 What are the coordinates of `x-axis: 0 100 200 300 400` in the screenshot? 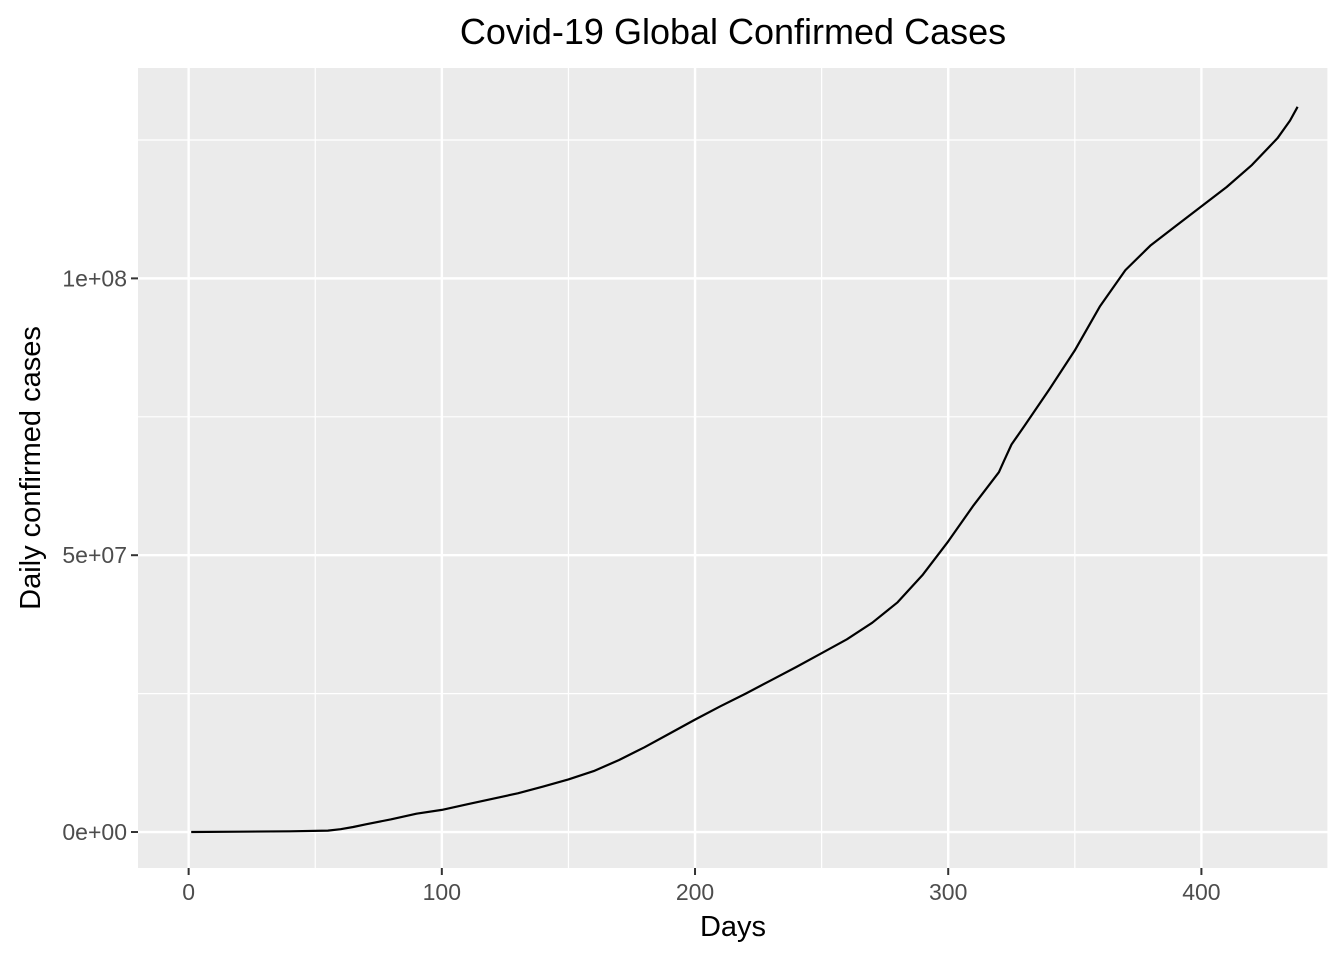 It's located at (701, 886).